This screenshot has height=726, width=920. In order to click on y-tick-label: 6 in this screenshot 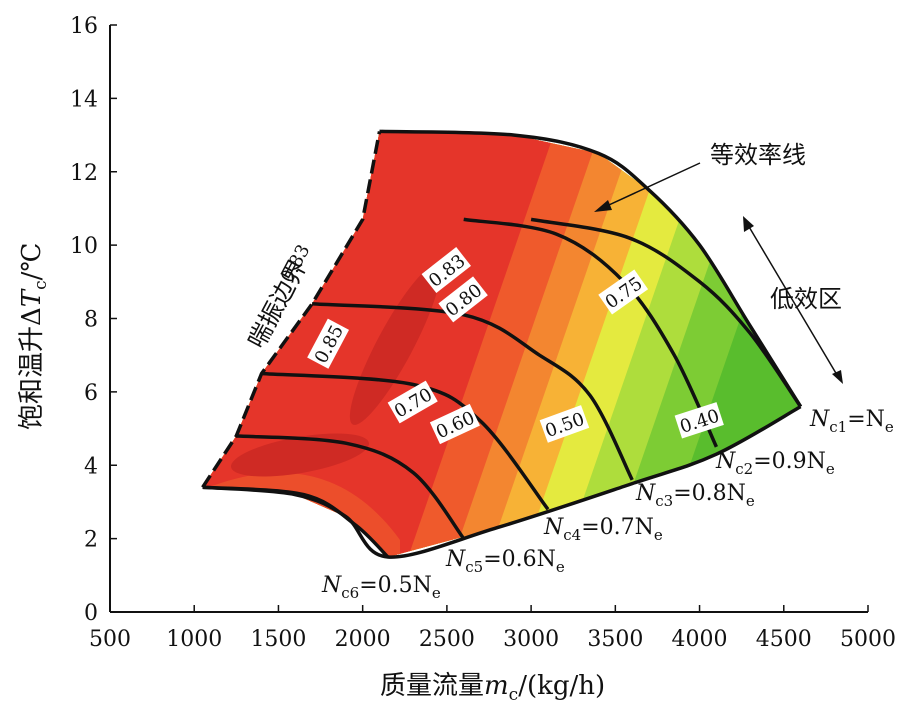, I will do `click(91, 393)`.